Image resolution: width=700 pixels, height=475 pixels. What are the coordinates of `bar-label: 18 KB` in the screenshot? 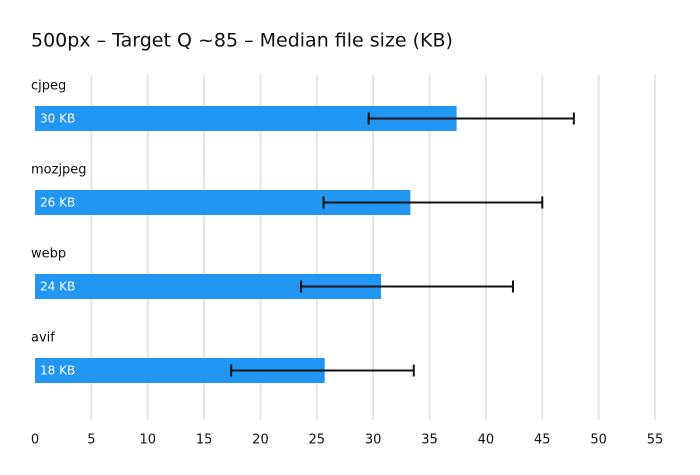 It's located at (57, 371).